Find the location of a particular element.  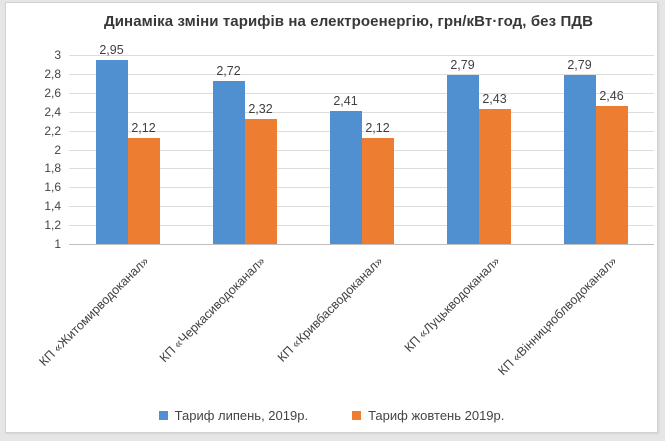

legend-item-series1: Тариф липень, 2019р. is located at coordinates (233, 415).